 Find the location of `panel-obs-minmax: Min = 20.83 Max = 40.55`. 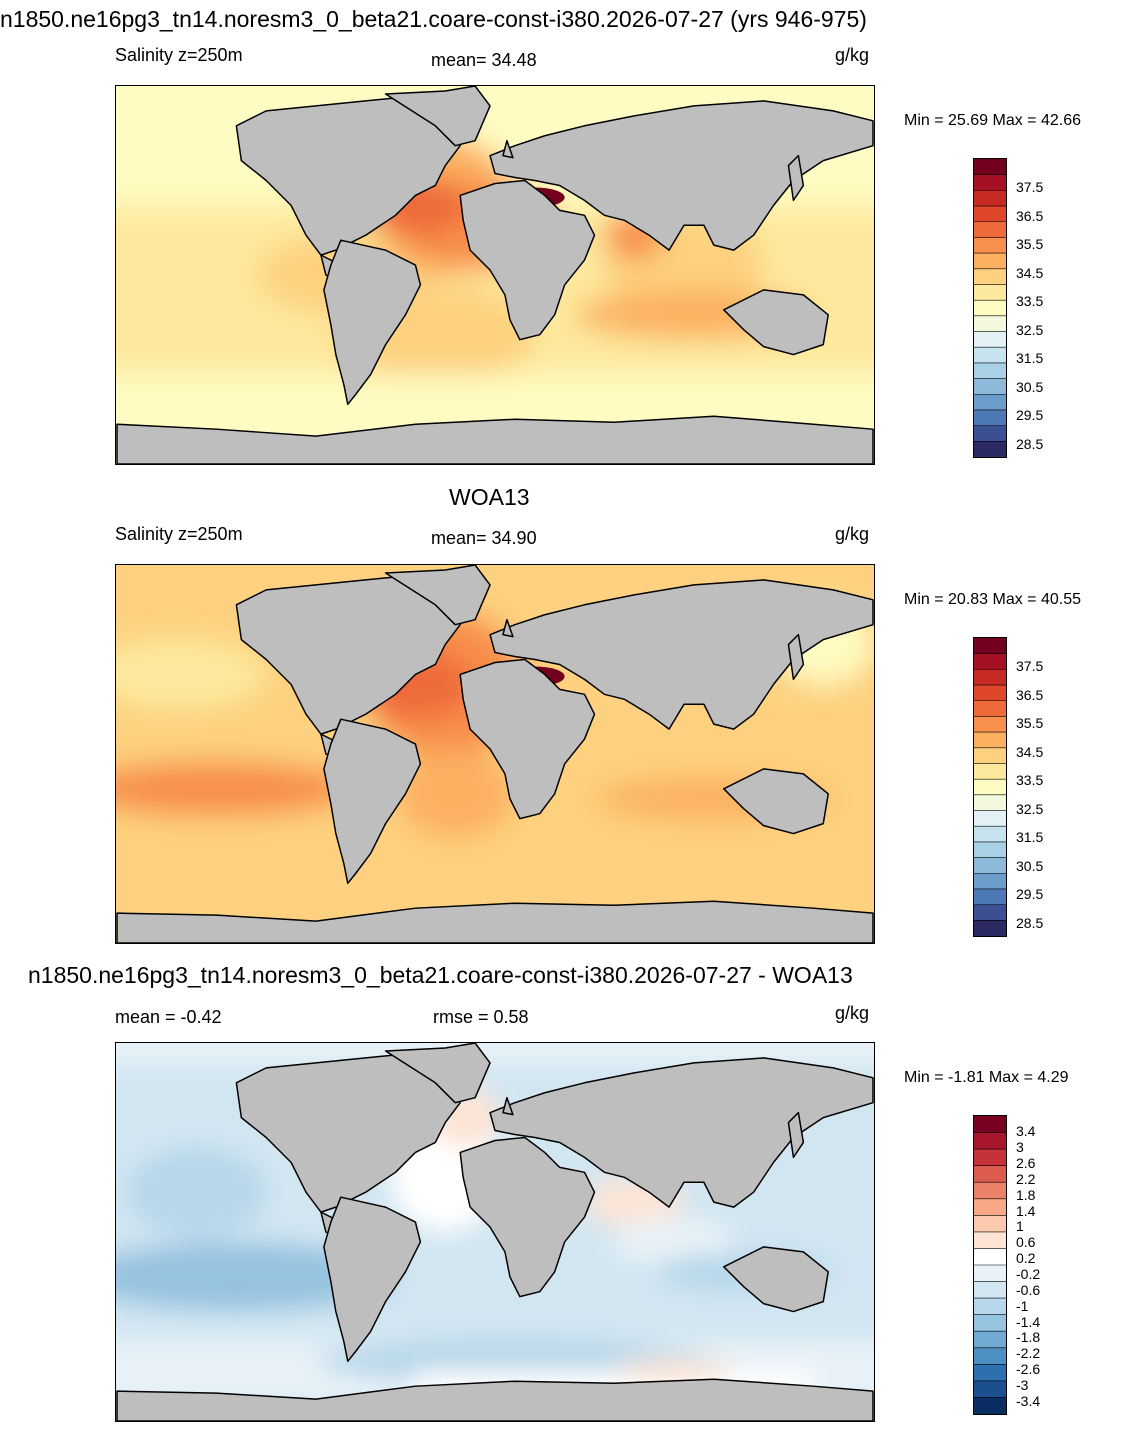

panel-obs-minmax: Min = 20.83 Max = 40.55 is located at coordinates (992, 599).